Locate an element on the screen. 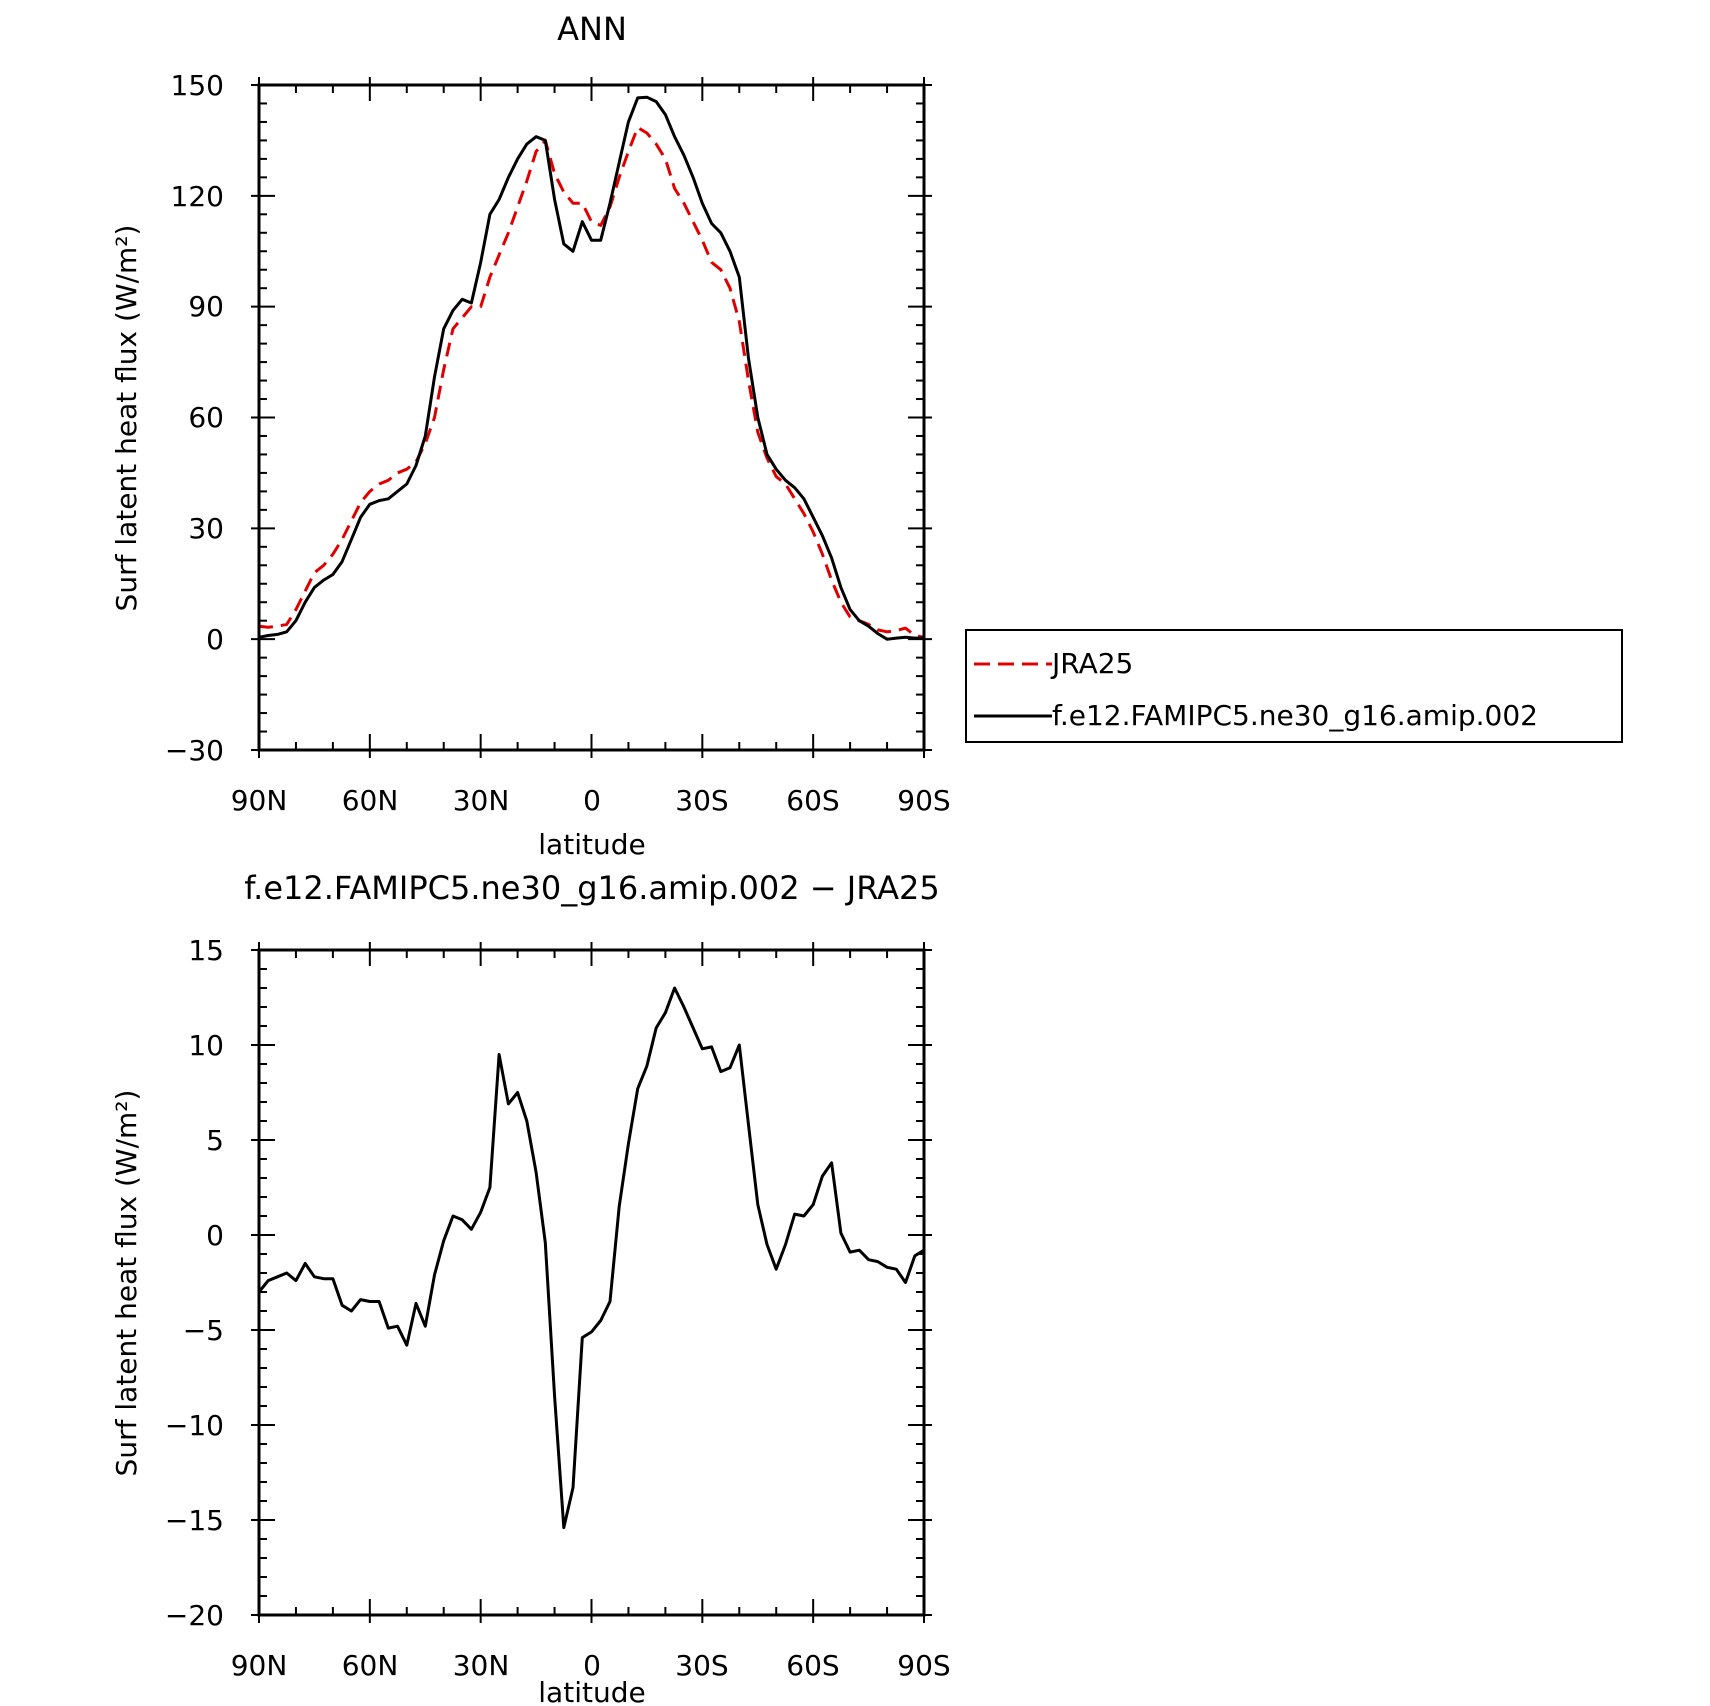  bottom-x-tick-label: 30S is located at coordinates (701, 1665).